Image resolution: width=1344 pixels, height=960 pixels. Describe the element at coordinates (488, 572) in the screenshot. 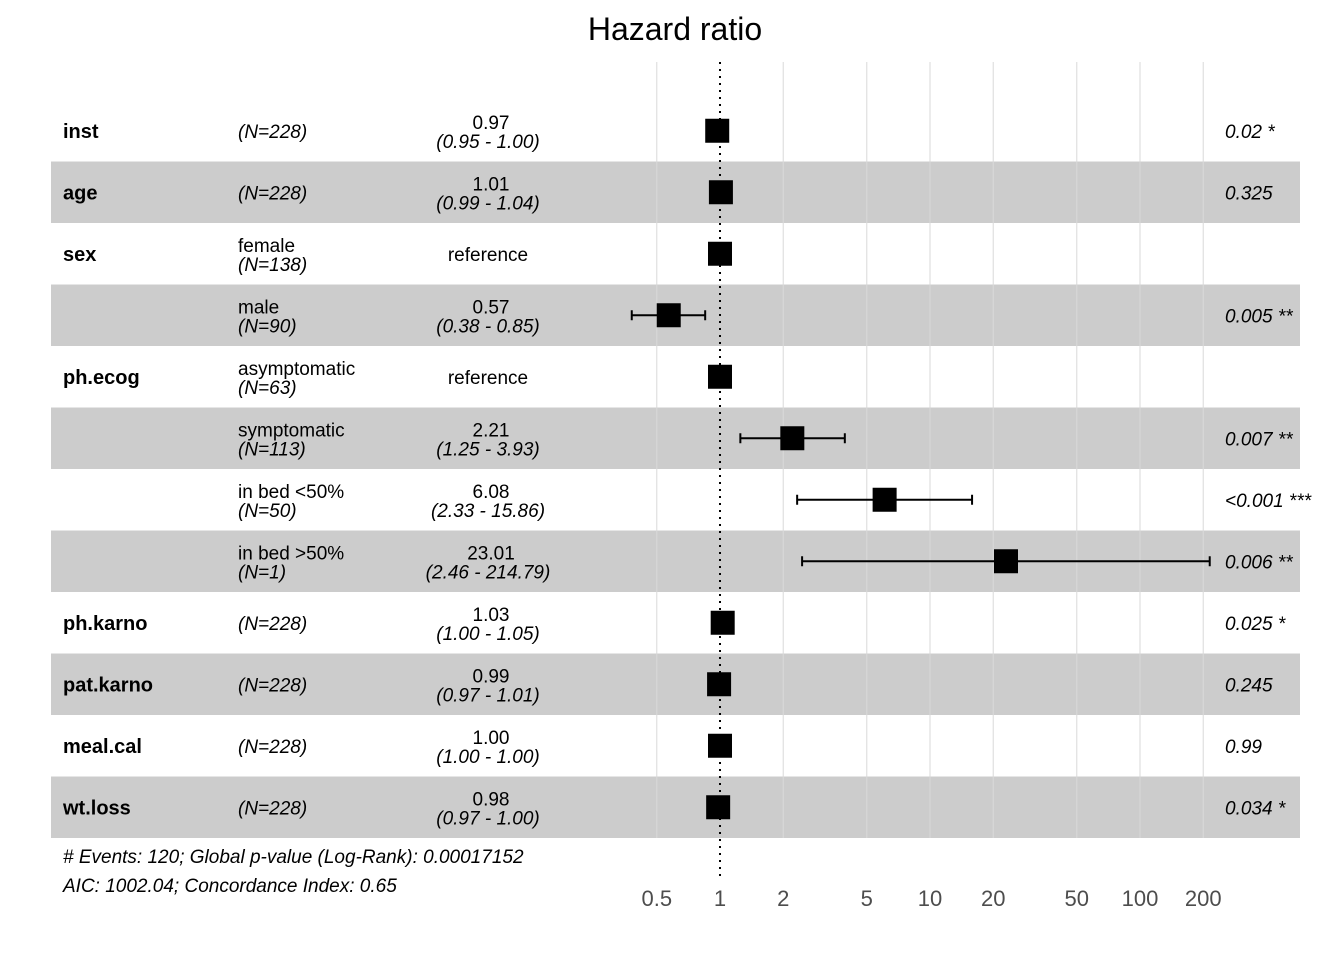

I see `ci-label: (2.46 - 214.79)` at that location.